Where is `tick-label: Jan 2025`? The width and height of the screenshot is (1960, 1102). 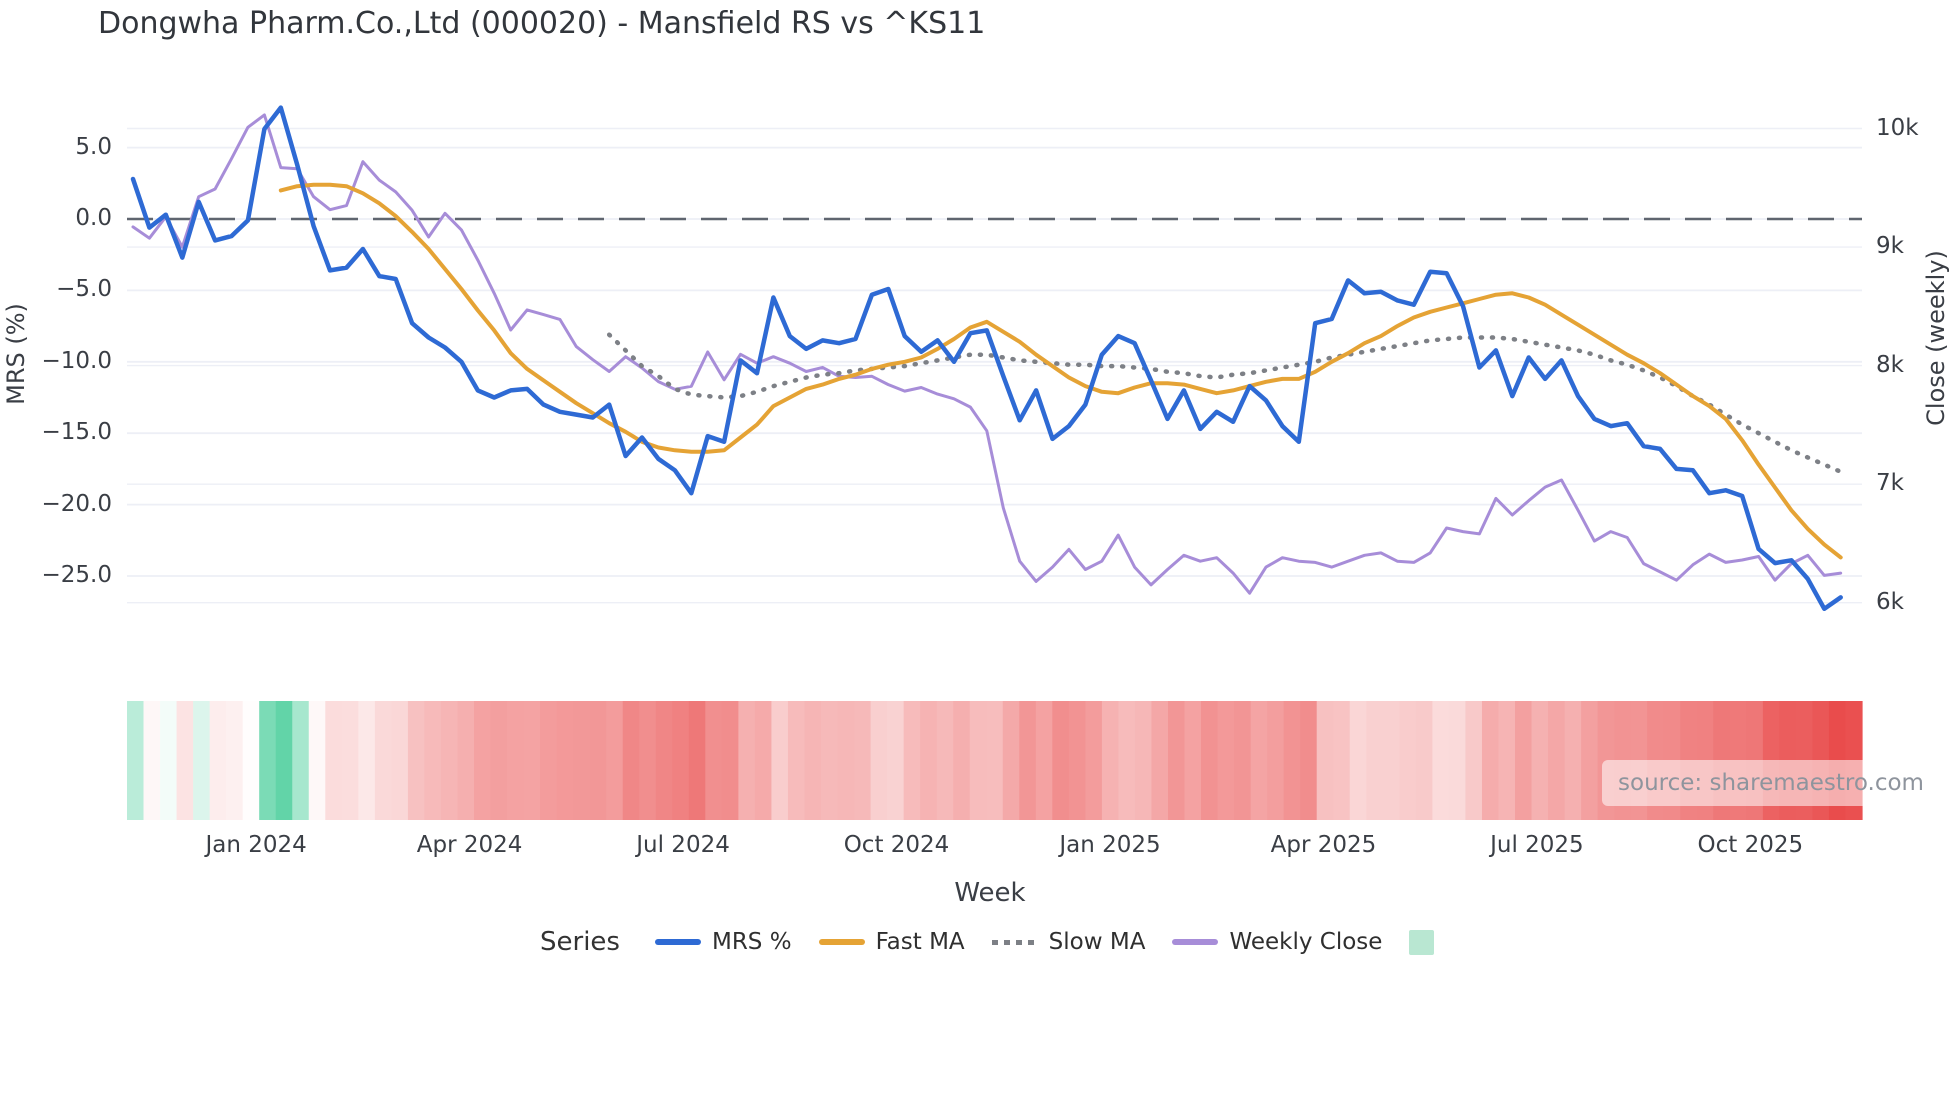
tick-label: Jan 2025 is located at coordinates (1110, 845).